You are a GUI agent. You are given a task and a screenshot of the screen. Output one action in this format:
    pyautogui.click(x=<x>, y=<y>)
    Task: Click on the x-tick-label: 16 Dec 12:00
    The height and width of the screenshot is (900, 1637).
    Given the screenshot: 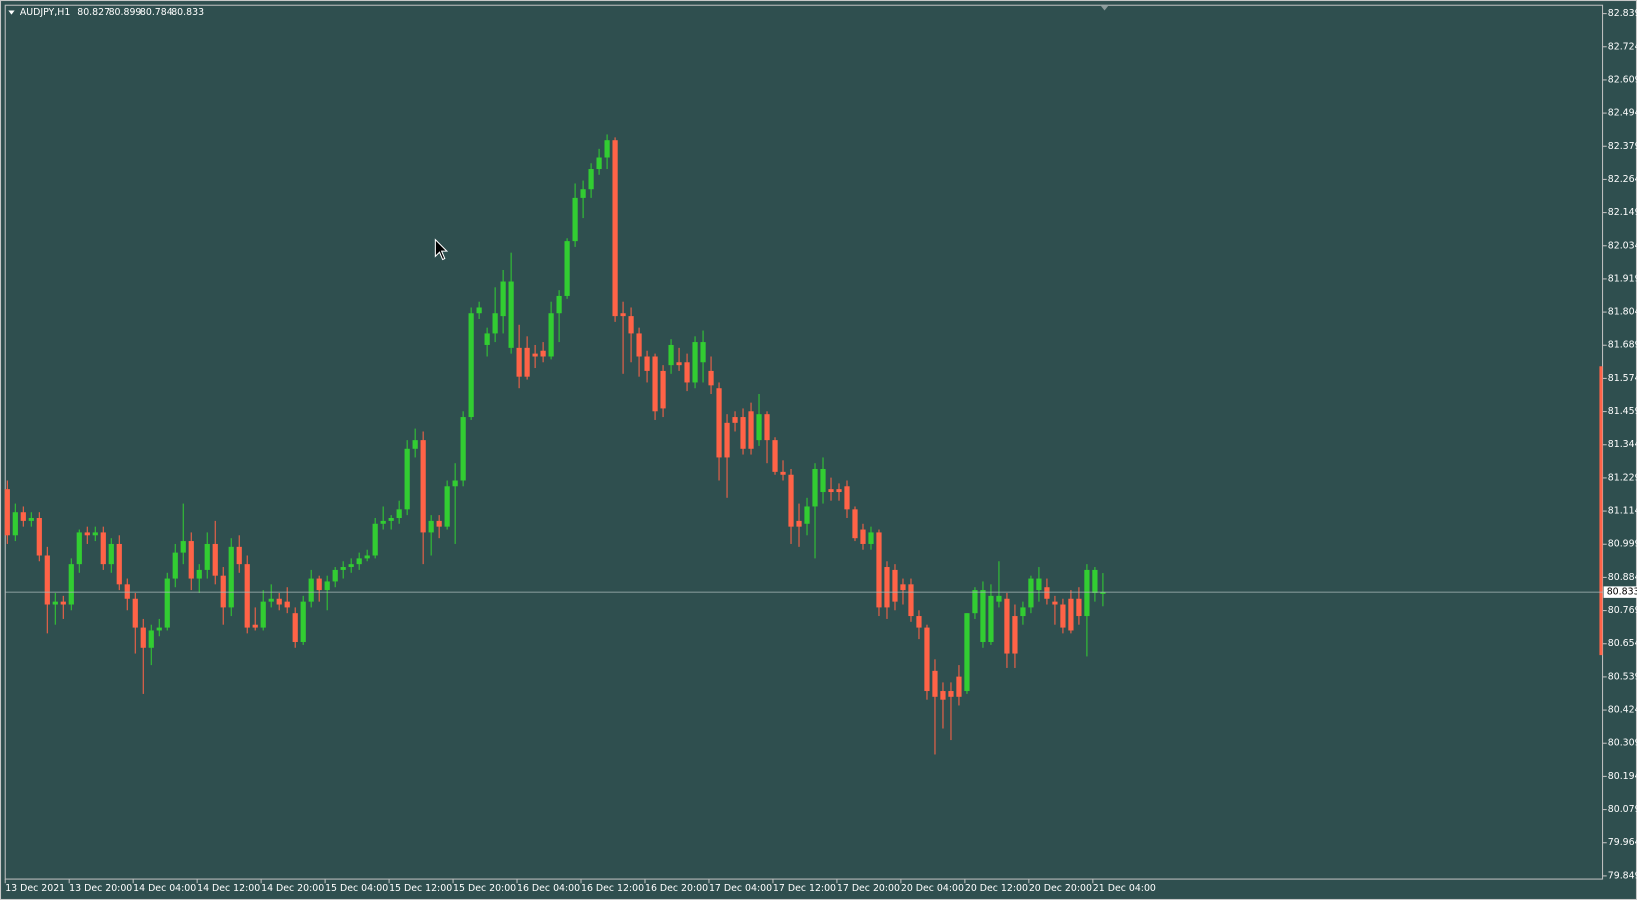 What is the action you would take?
    pyautogui.click(x=612, y=888)
    